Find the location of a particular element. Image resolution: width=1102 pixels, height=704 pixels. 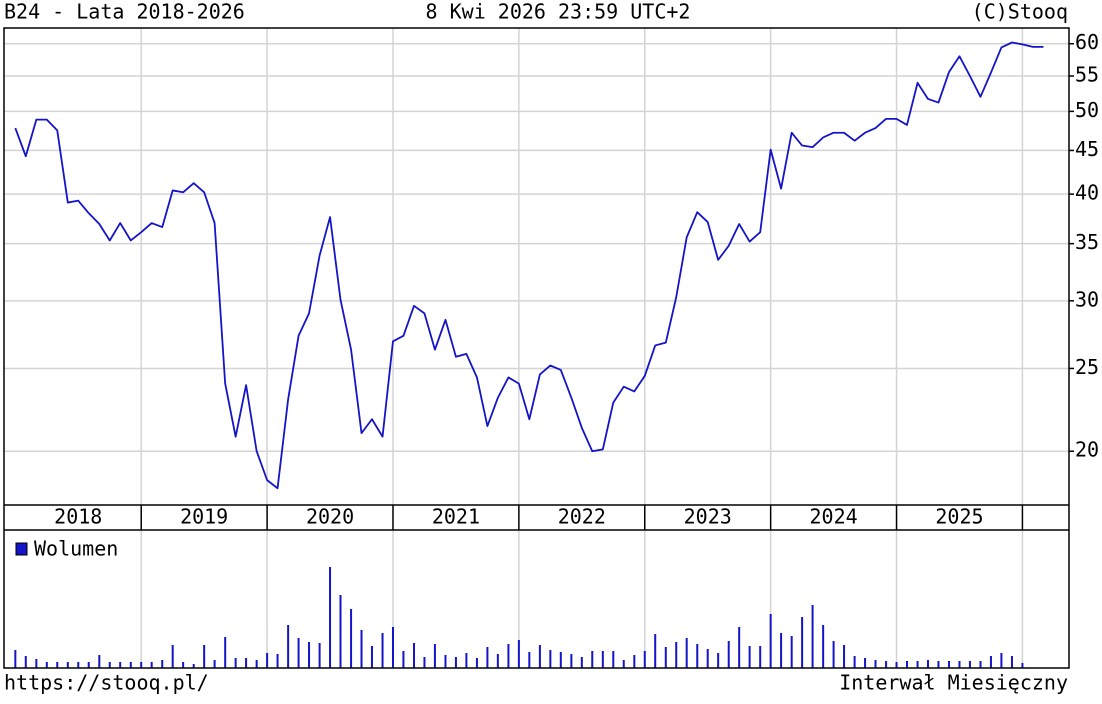

footer-right: Interwał Miesięczny is located at coordinates (953, 683).